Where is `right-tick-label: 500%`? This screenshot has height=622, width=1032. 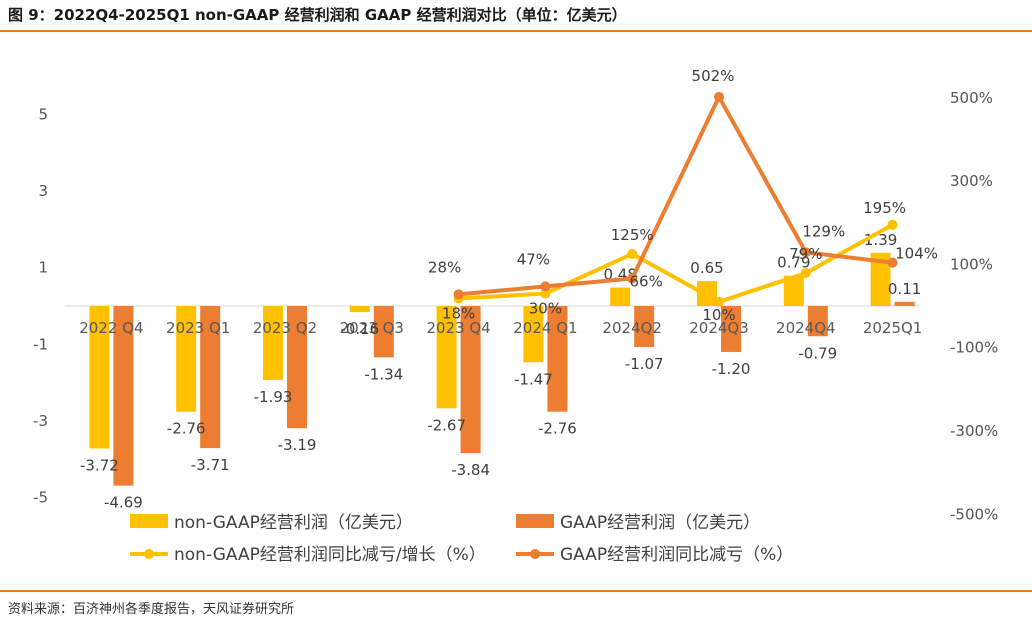
right-tick-label: 500% is located at coordinates (971, 98).